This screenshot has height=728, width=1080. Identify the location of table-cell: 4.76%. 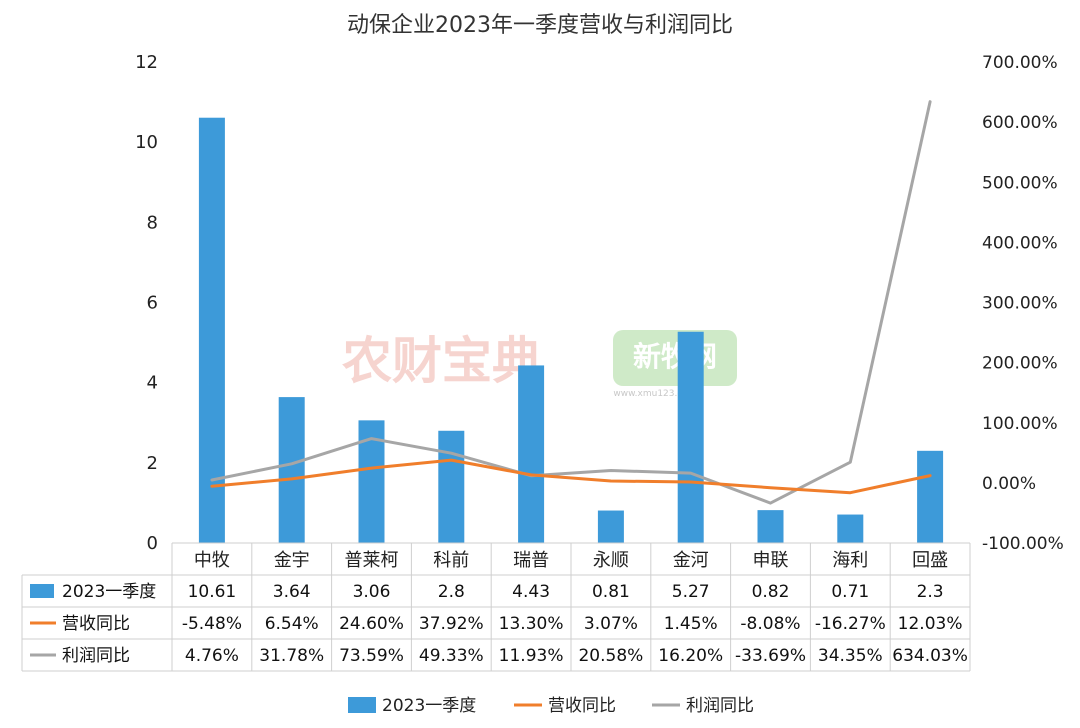
(212, 656).